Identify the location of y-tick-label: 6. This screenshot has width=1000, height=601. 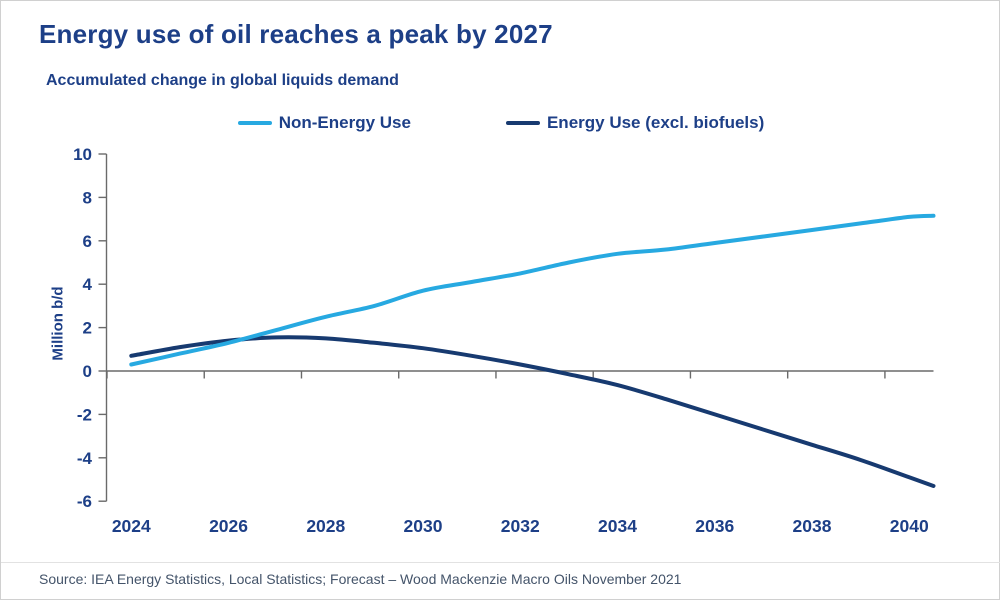
(87, 241).